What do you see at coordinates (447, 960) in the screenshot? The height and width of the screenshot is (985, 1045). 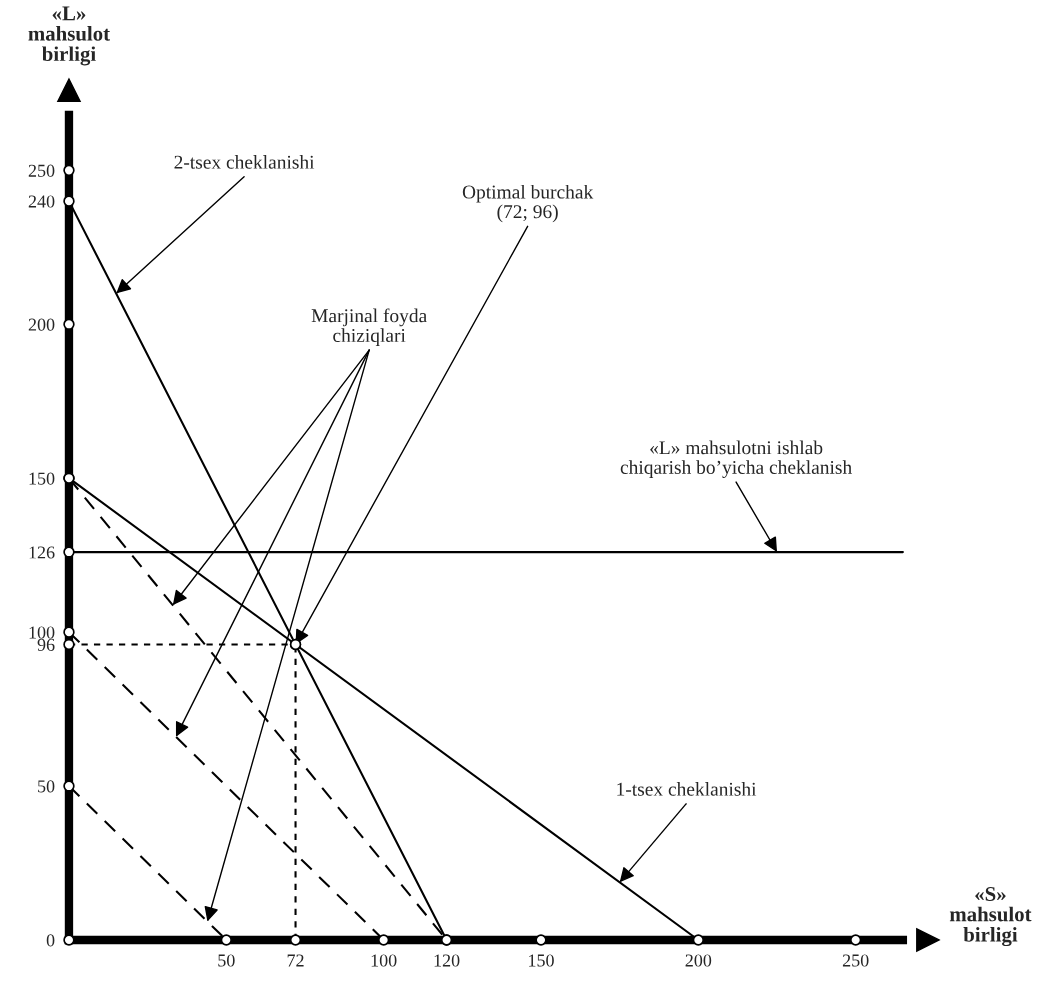 I see `x-tick-label: 120` at bounding box center [447, 960].